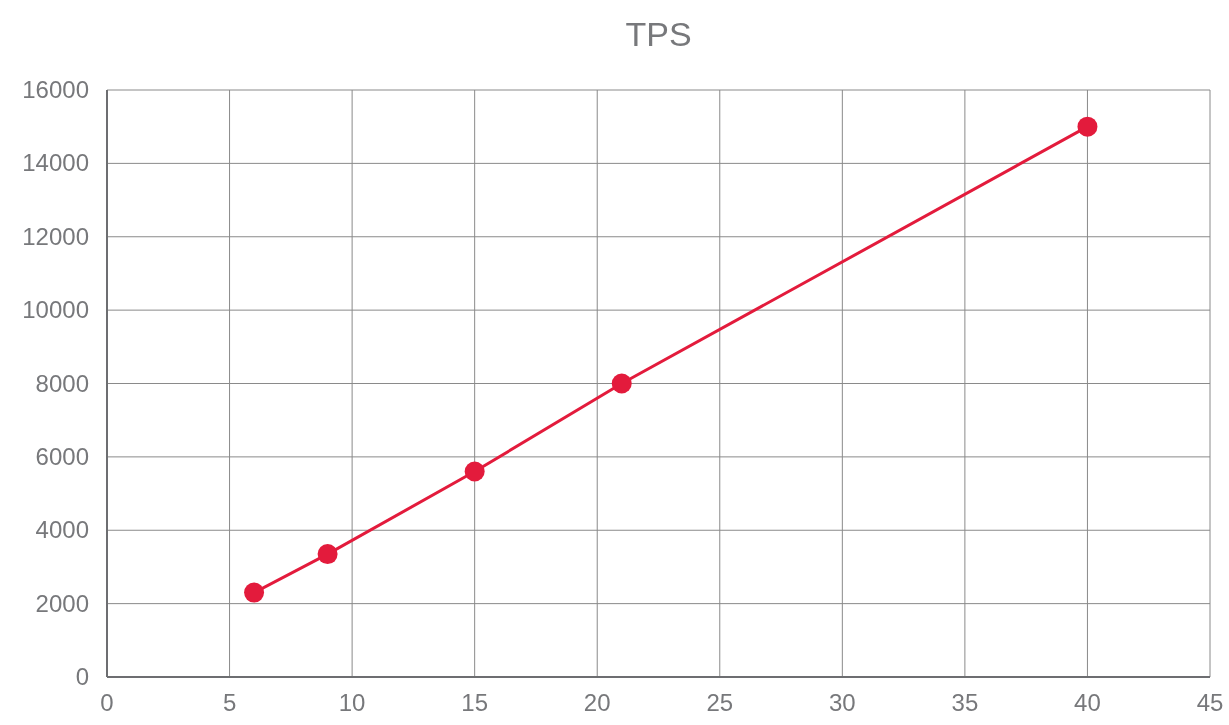  What do you see at coordinates (62, 530) in the screenshot?
I see `y-tick-label: 4000` at bounding box center [62, 530].